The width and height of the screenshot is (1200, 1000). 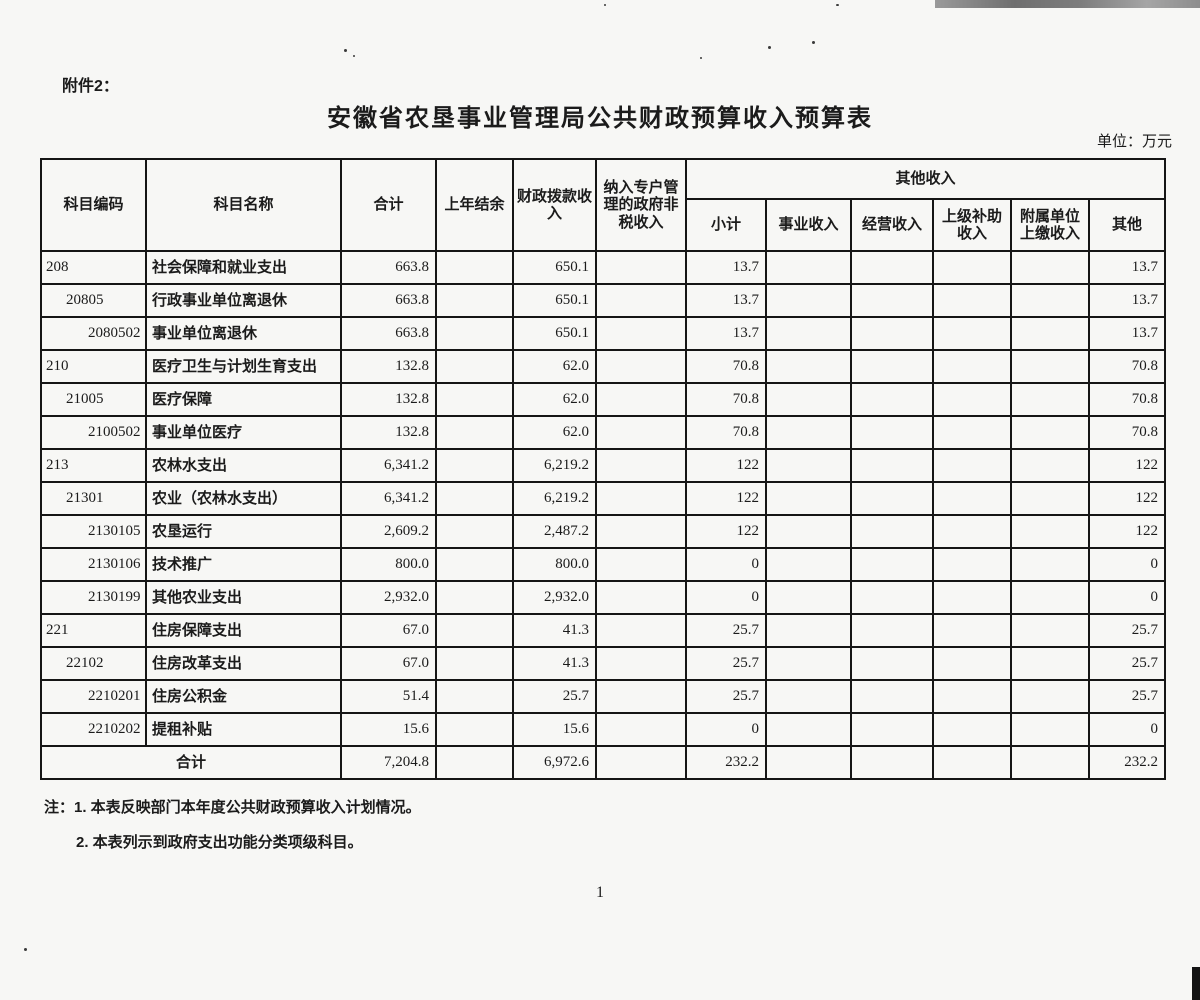 What do you see at coordinates (603, 597) in the screenshot?
I see `table-row: 2130199 其他农业支出 2,932.0 2,932.0 0 0` at bounding box center [603, 597].